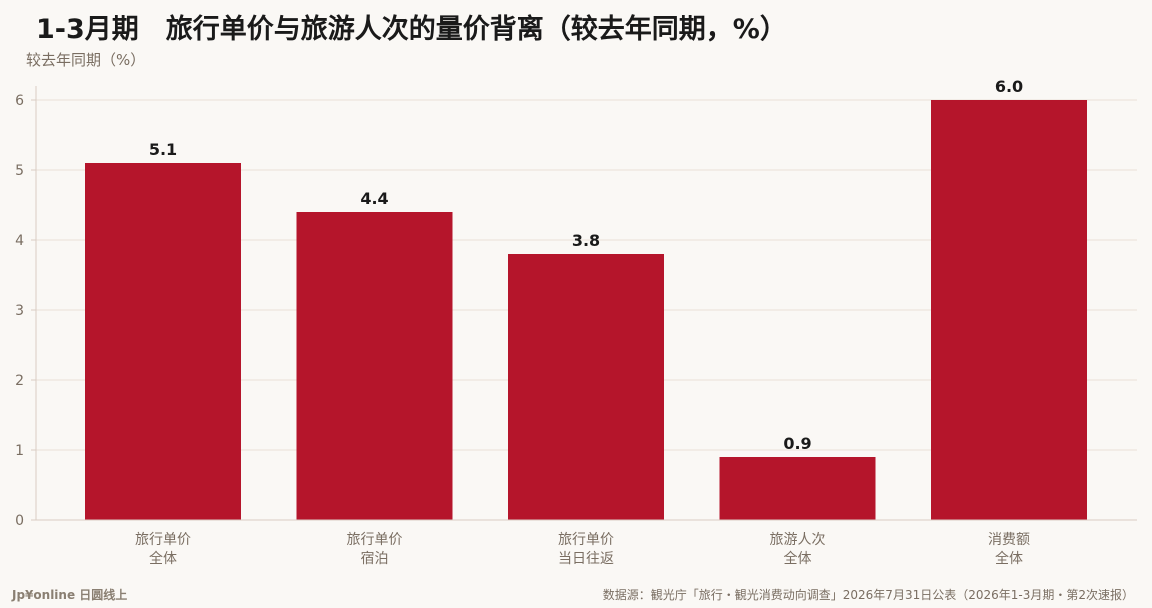 This screenshot has width=1152, height=608. Describe the element at coordinates (411, 29) in the screenshot. I see `chart-title: 1-3月期 旅行单价与旅游人次的量价背离（较去年同期，%）` at that location.